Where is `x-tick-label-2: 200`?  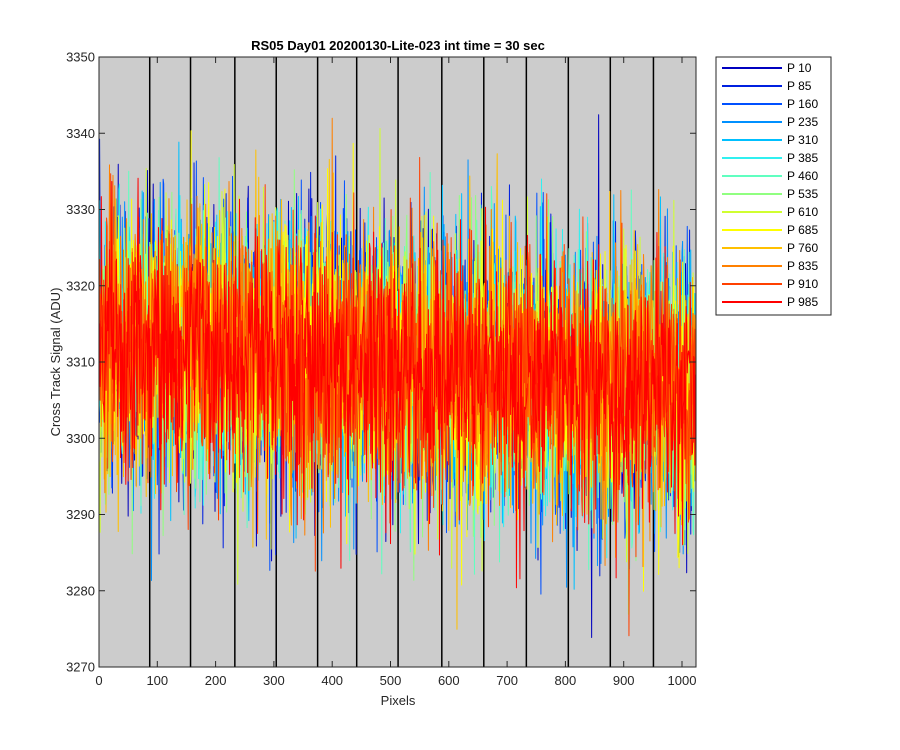
x-tick-label-2: 200 is located at coordinates (216, 680).